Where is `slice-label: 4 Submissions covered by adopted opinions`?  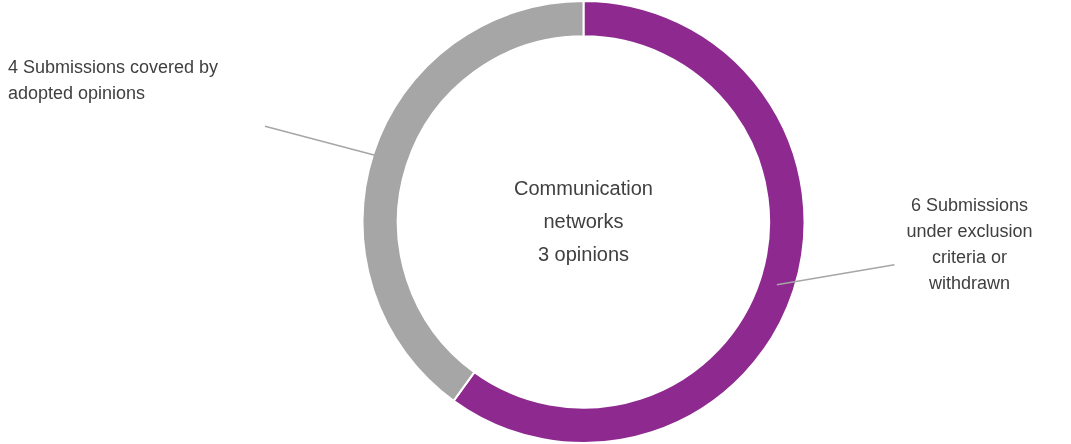
slice-label: 4 Submissions covered by adopted opinions is located at coordinates (113, 80).